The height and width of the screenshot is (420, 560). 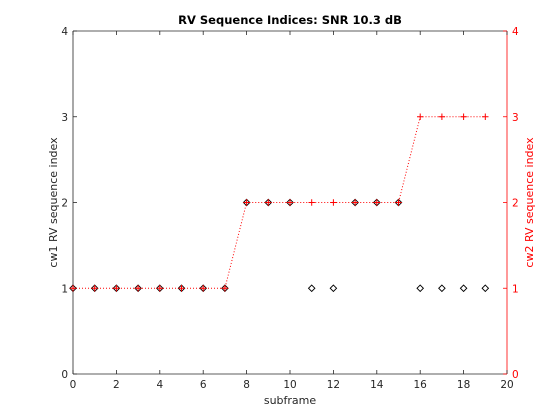 What do you see at coordinates (463, 385) in the screenshot?
I see `x-tick-label: 18` at bounding box center [463, 385].